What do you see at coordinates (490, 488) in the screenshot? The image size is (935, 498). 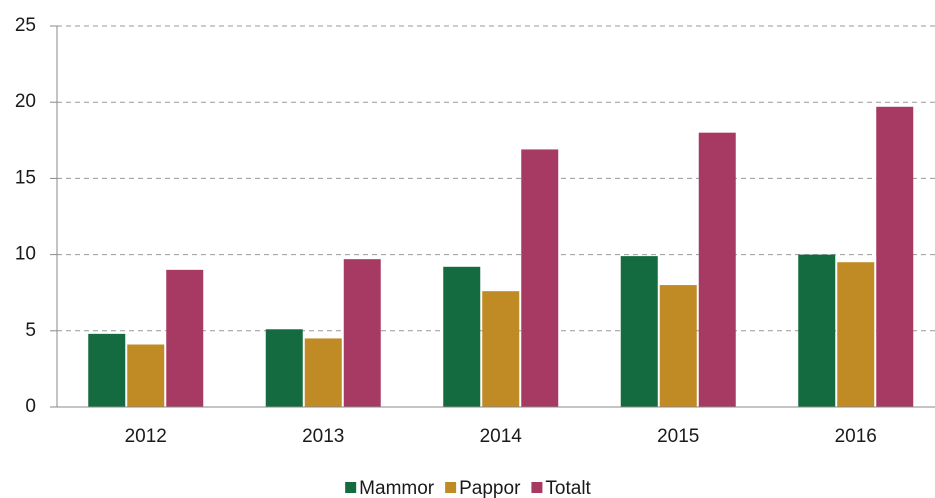 I see `legend-label: Pappor` at bounding box center [490, 488].